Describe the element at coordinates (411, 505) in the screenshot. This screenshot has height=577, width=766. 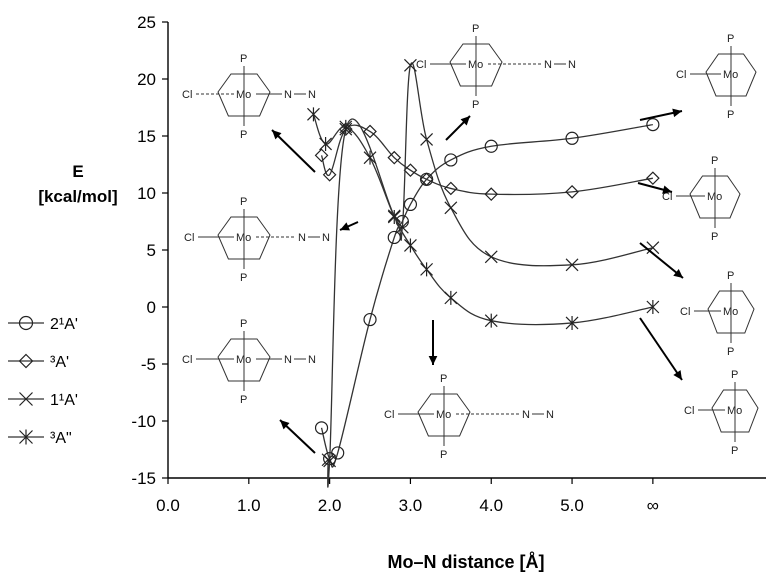
I see `x-tick-label: 3.0` at that location.